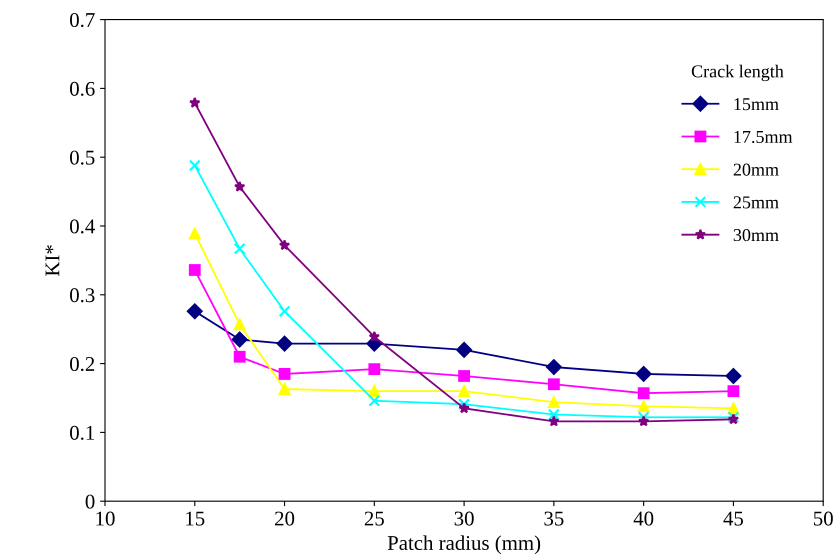 The image size is (840, 560). What do you see at coordinates (90, 501) in the screenshot?
I see `y-tick-label: 0` at bounding box center [90, 501].